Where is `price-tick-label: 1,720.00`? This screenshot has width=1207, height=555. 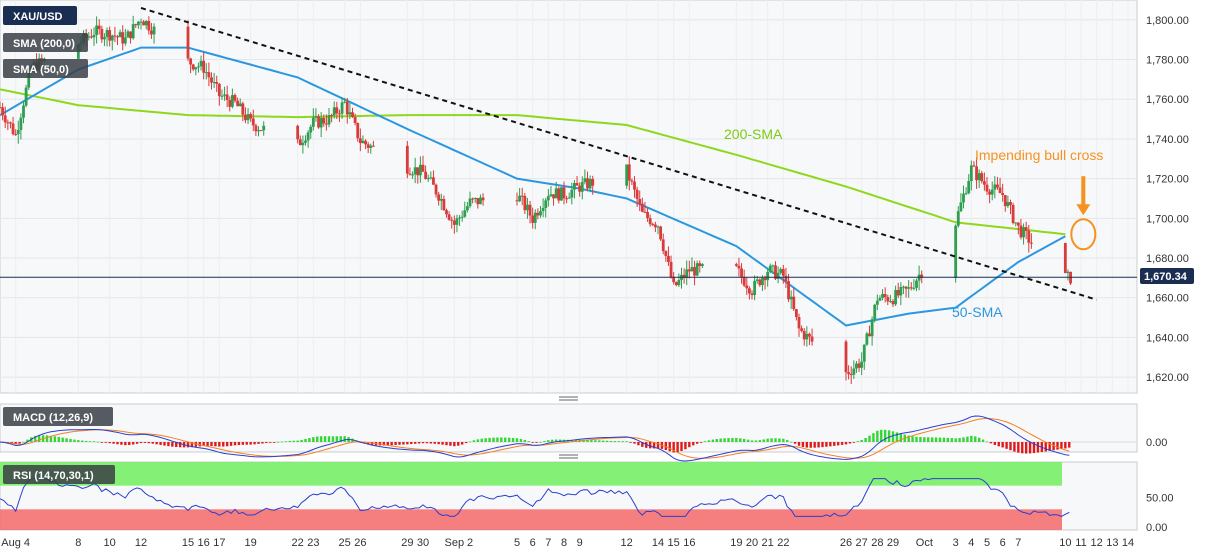
price-tick-label: 1,720.00 is located at coordinates (1167, 180).